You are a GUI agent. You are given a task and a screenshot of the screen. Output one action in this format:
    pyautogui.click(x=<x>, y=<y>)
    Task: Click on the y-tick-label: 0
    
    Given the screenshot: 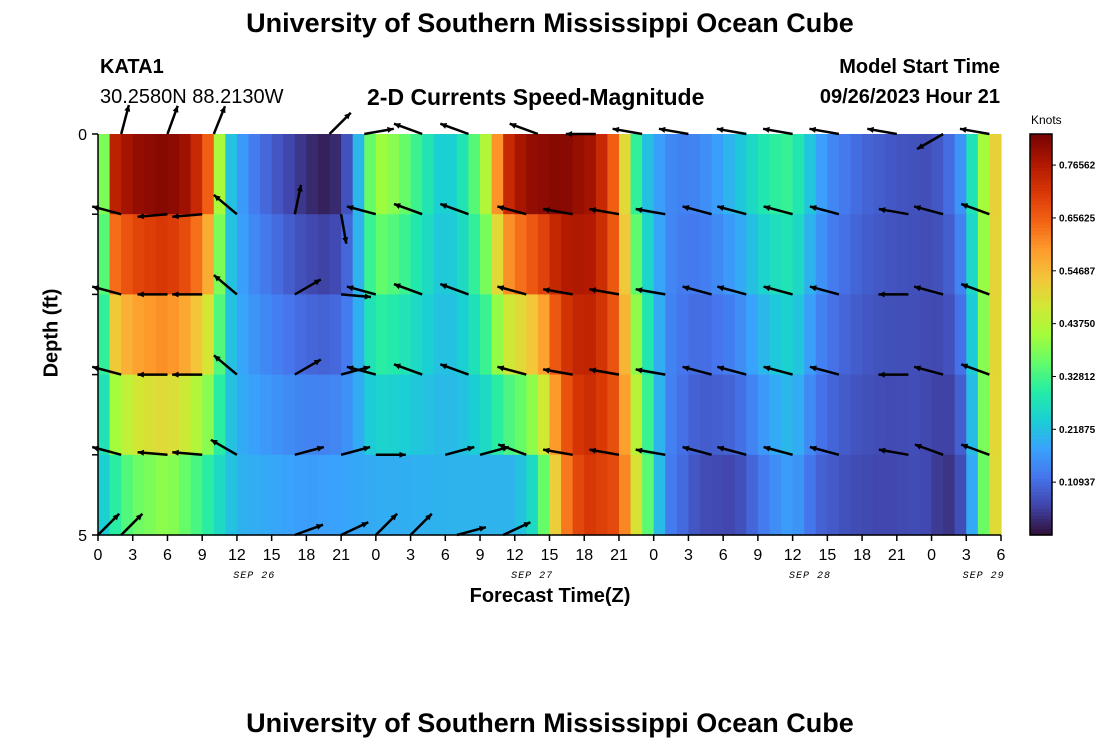 What is the action you would take?
    pyautogui.click(x=82, y=135)
    